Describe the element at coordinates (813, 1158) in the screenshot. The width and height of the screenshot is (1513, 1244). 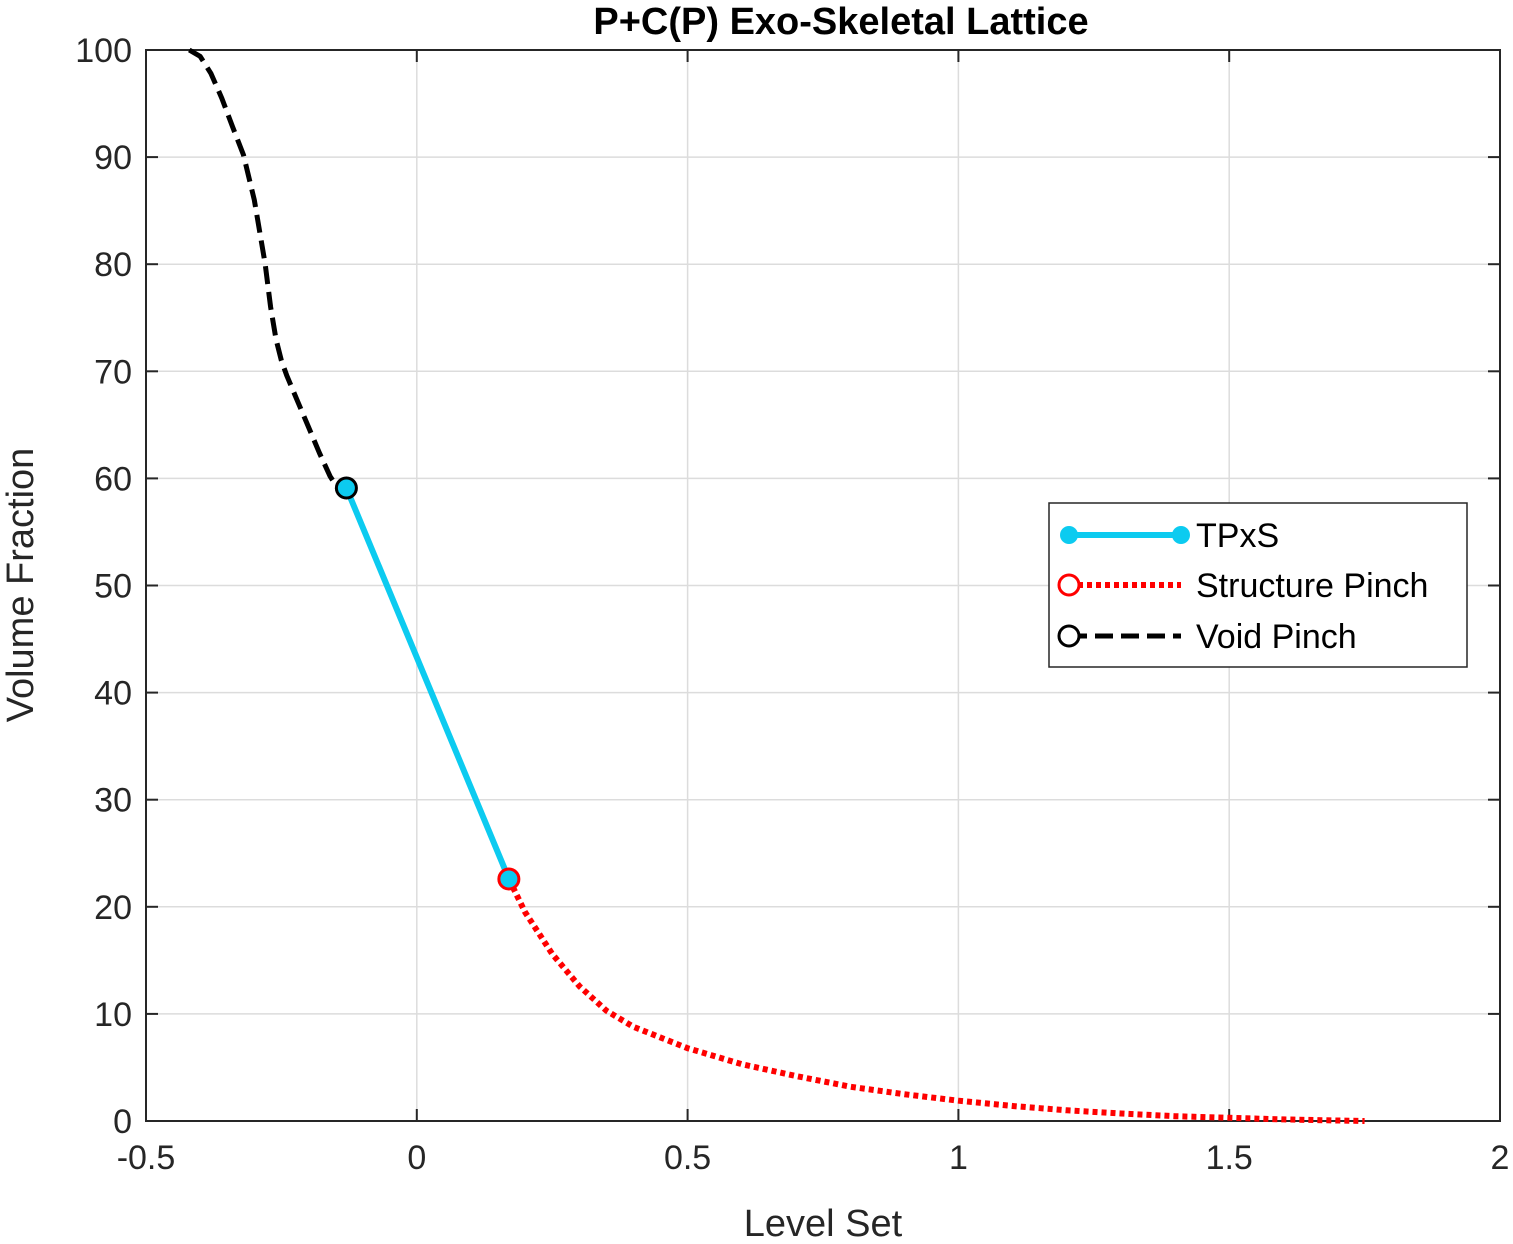
I see `x-tick-labels: -0.5 0 0.5 1 1.5 2` at that location.